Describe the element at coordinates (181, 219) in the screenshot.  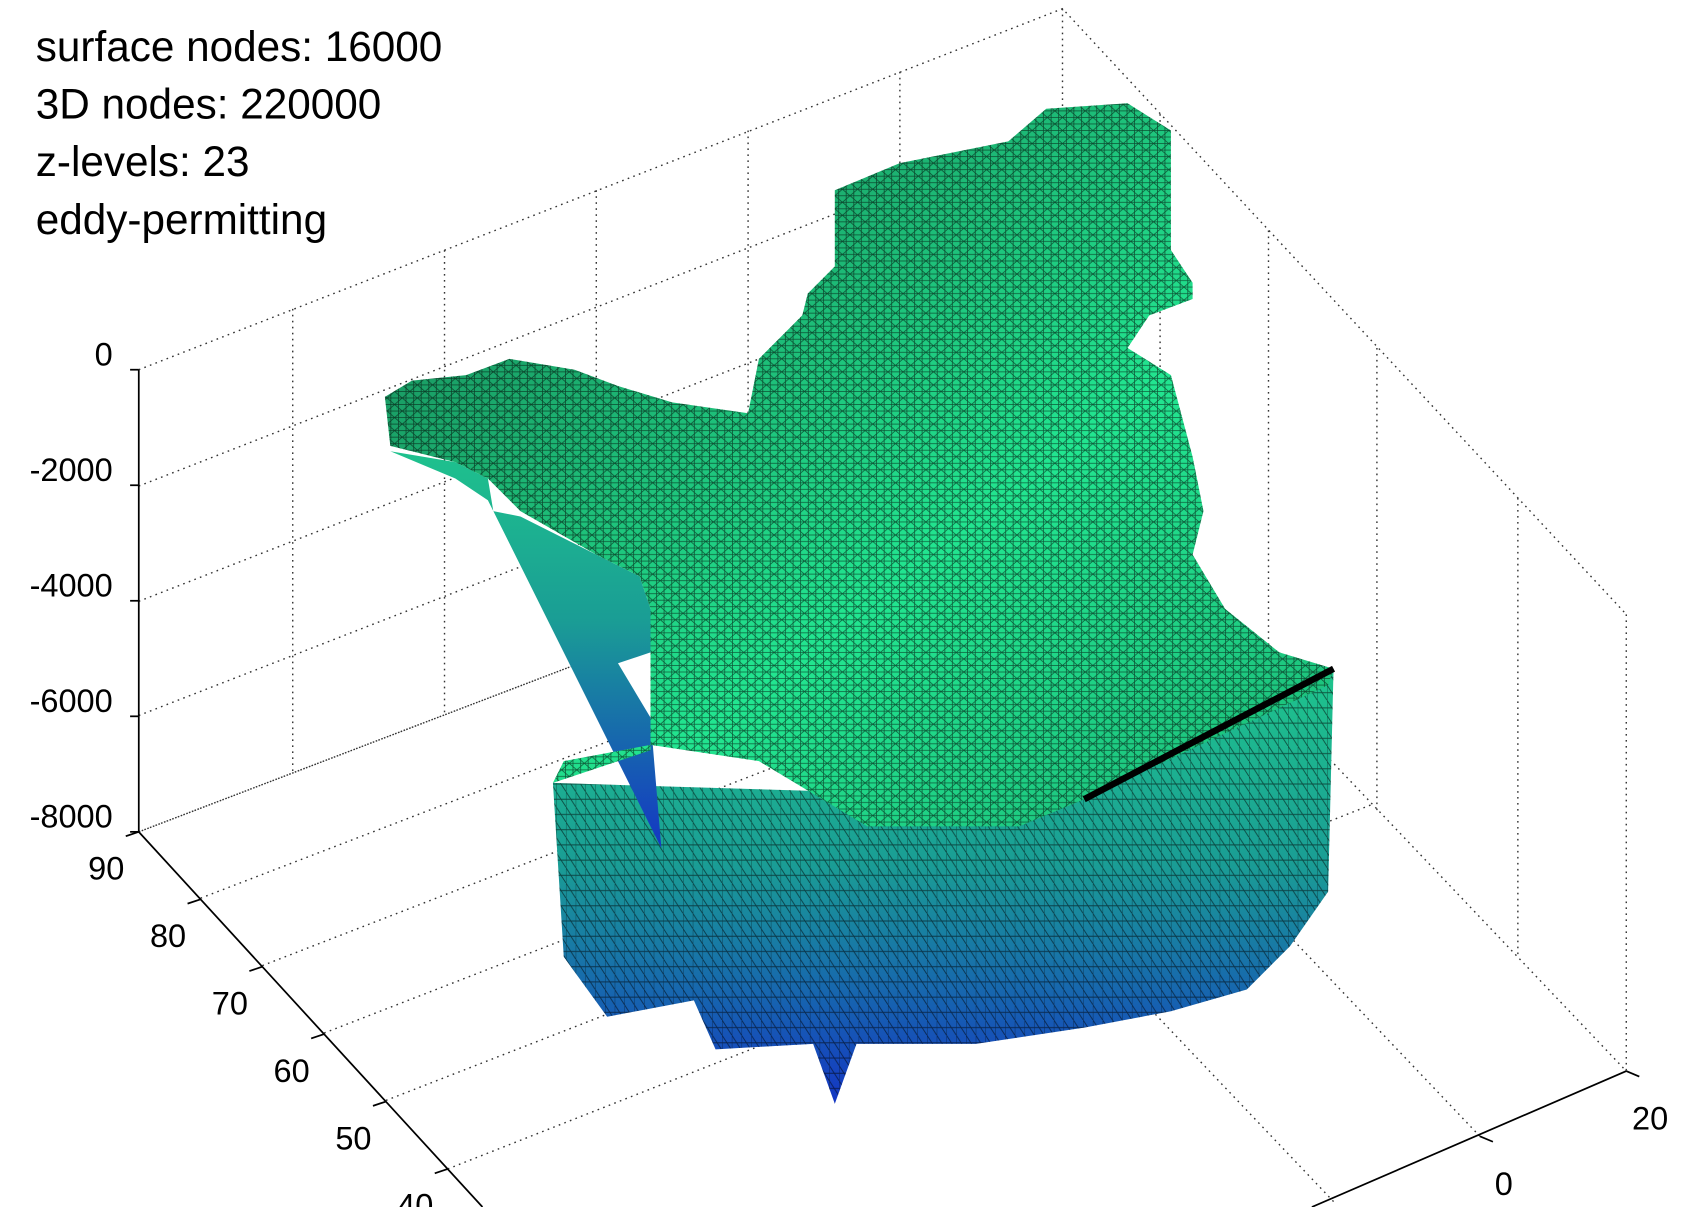
I see `annotation: eddy-permitting` at that location.